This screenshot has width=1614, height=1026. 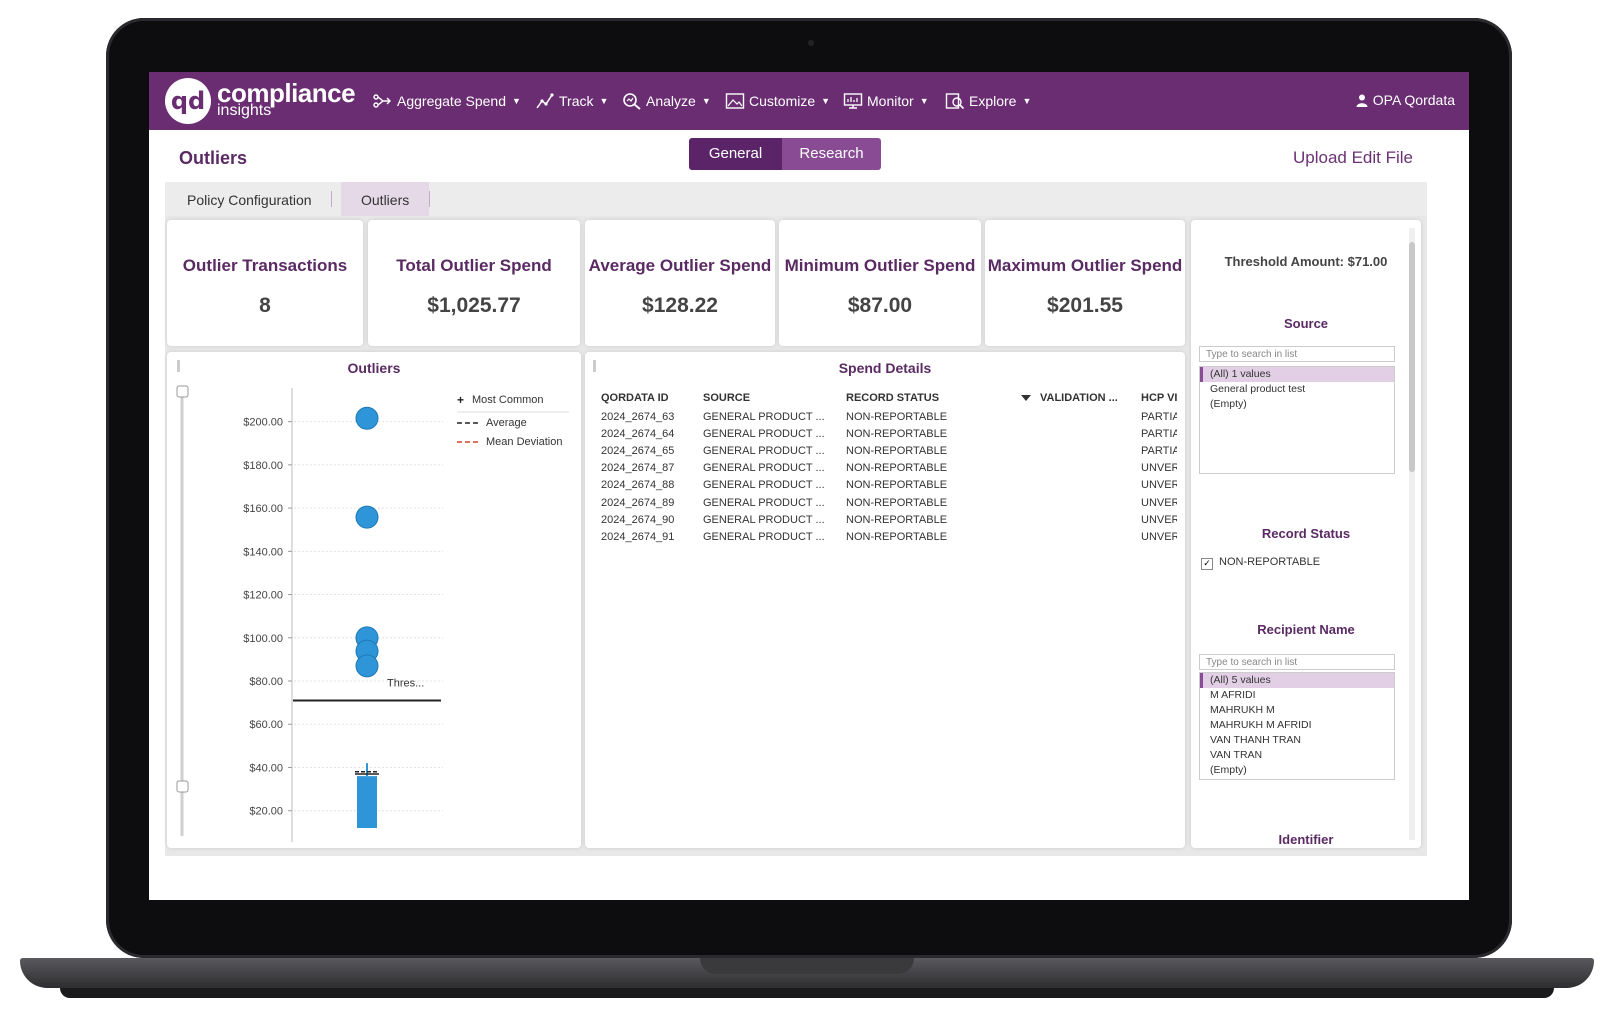 What do you see at coordinates (782, 101) in the screenshot?
I see `nav-label: Customize` at bounding box center [782, 101].